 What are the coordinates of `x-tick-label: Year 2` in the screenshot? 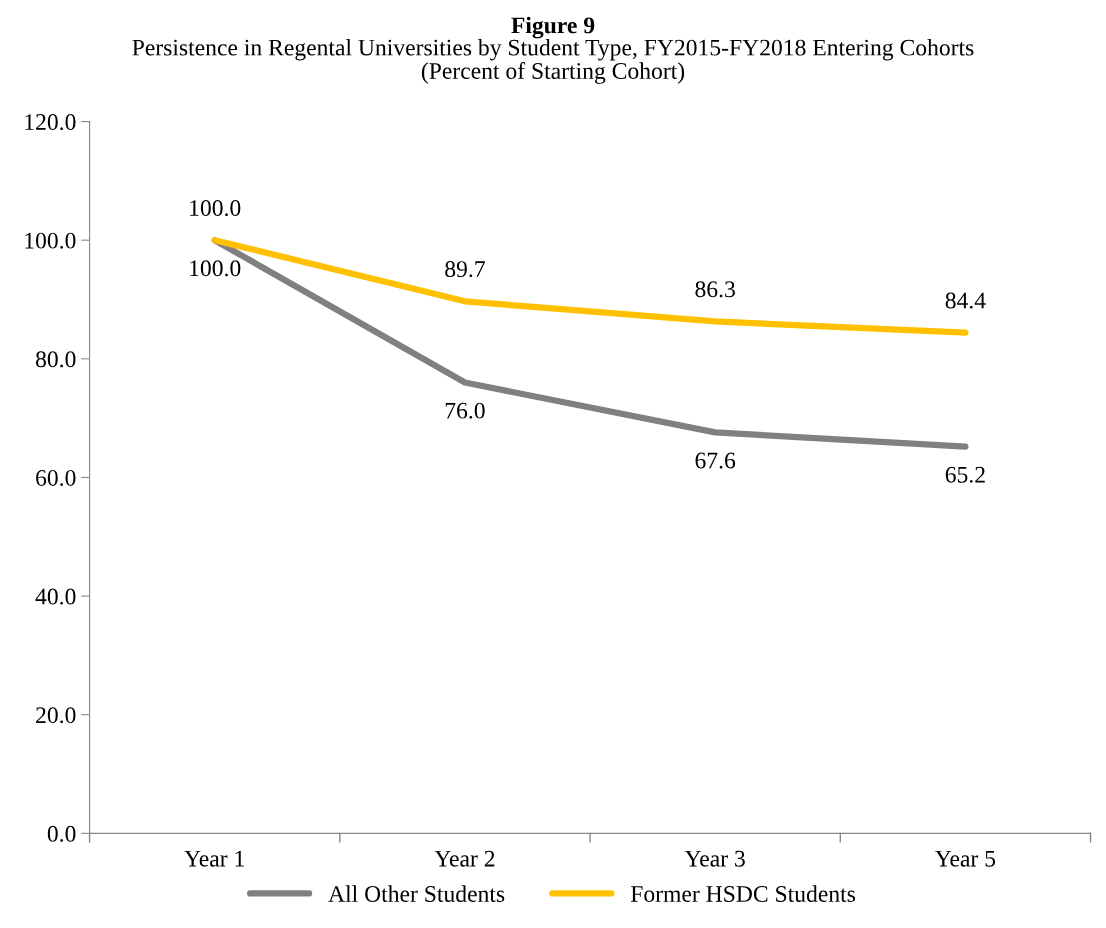 It's located at (464, 858).